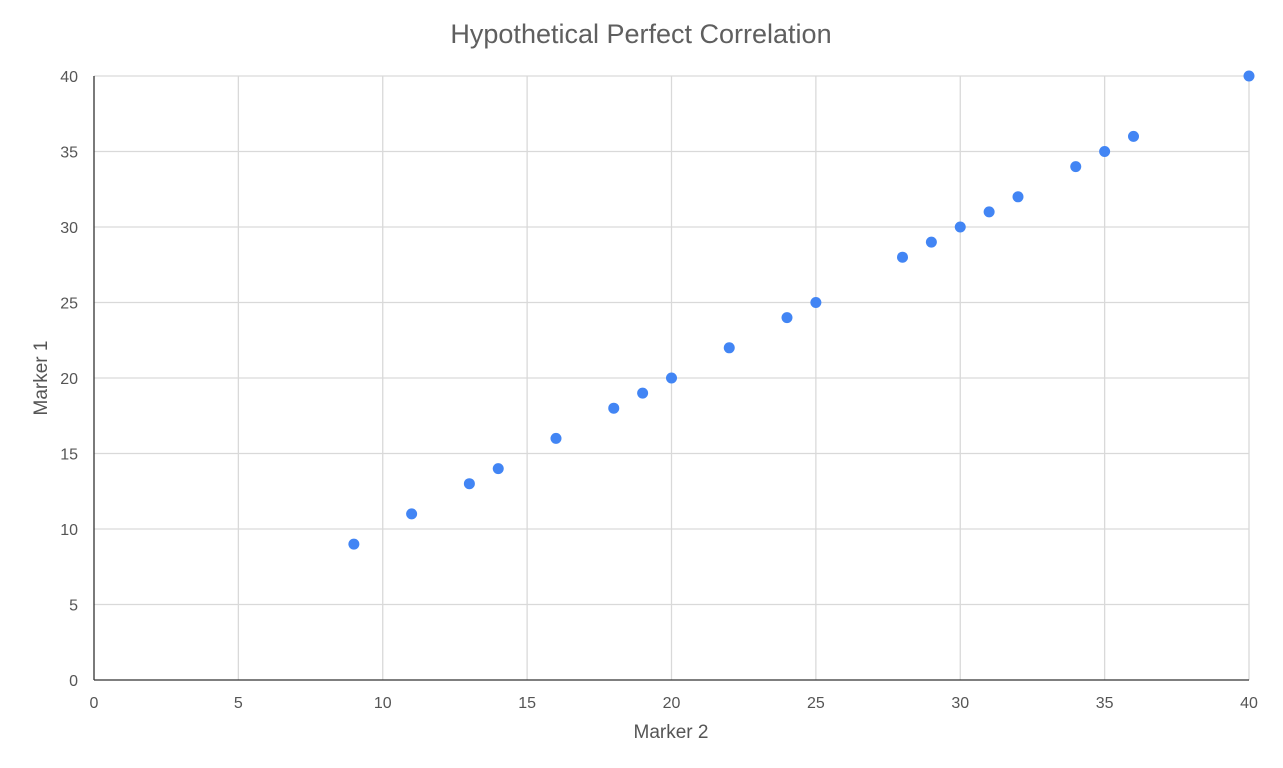 The width and height of the screenshot is (1283, 768). What do you see at coordinates (69, 530) in the screenshot?
I see `y-tick-label: 10` at bounding box center [69, 530].